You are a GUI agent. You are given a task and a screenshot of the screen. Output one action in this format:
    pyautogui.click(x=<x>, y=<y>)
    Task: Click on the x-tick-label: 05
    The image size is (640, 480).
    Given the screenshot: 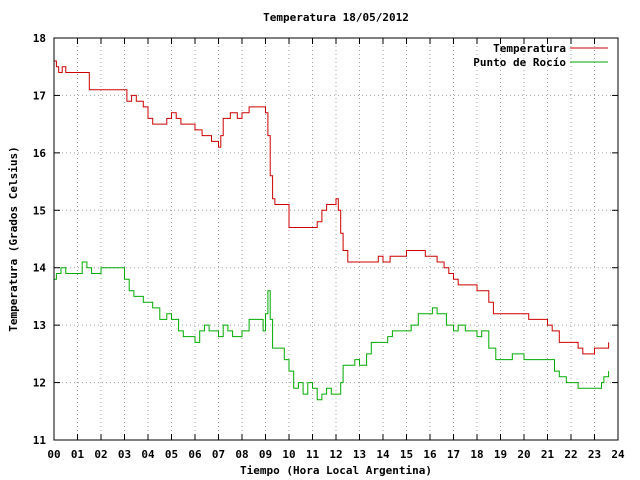 What is the action you would take?
    pyautogui.click(x=171, y=454)
    